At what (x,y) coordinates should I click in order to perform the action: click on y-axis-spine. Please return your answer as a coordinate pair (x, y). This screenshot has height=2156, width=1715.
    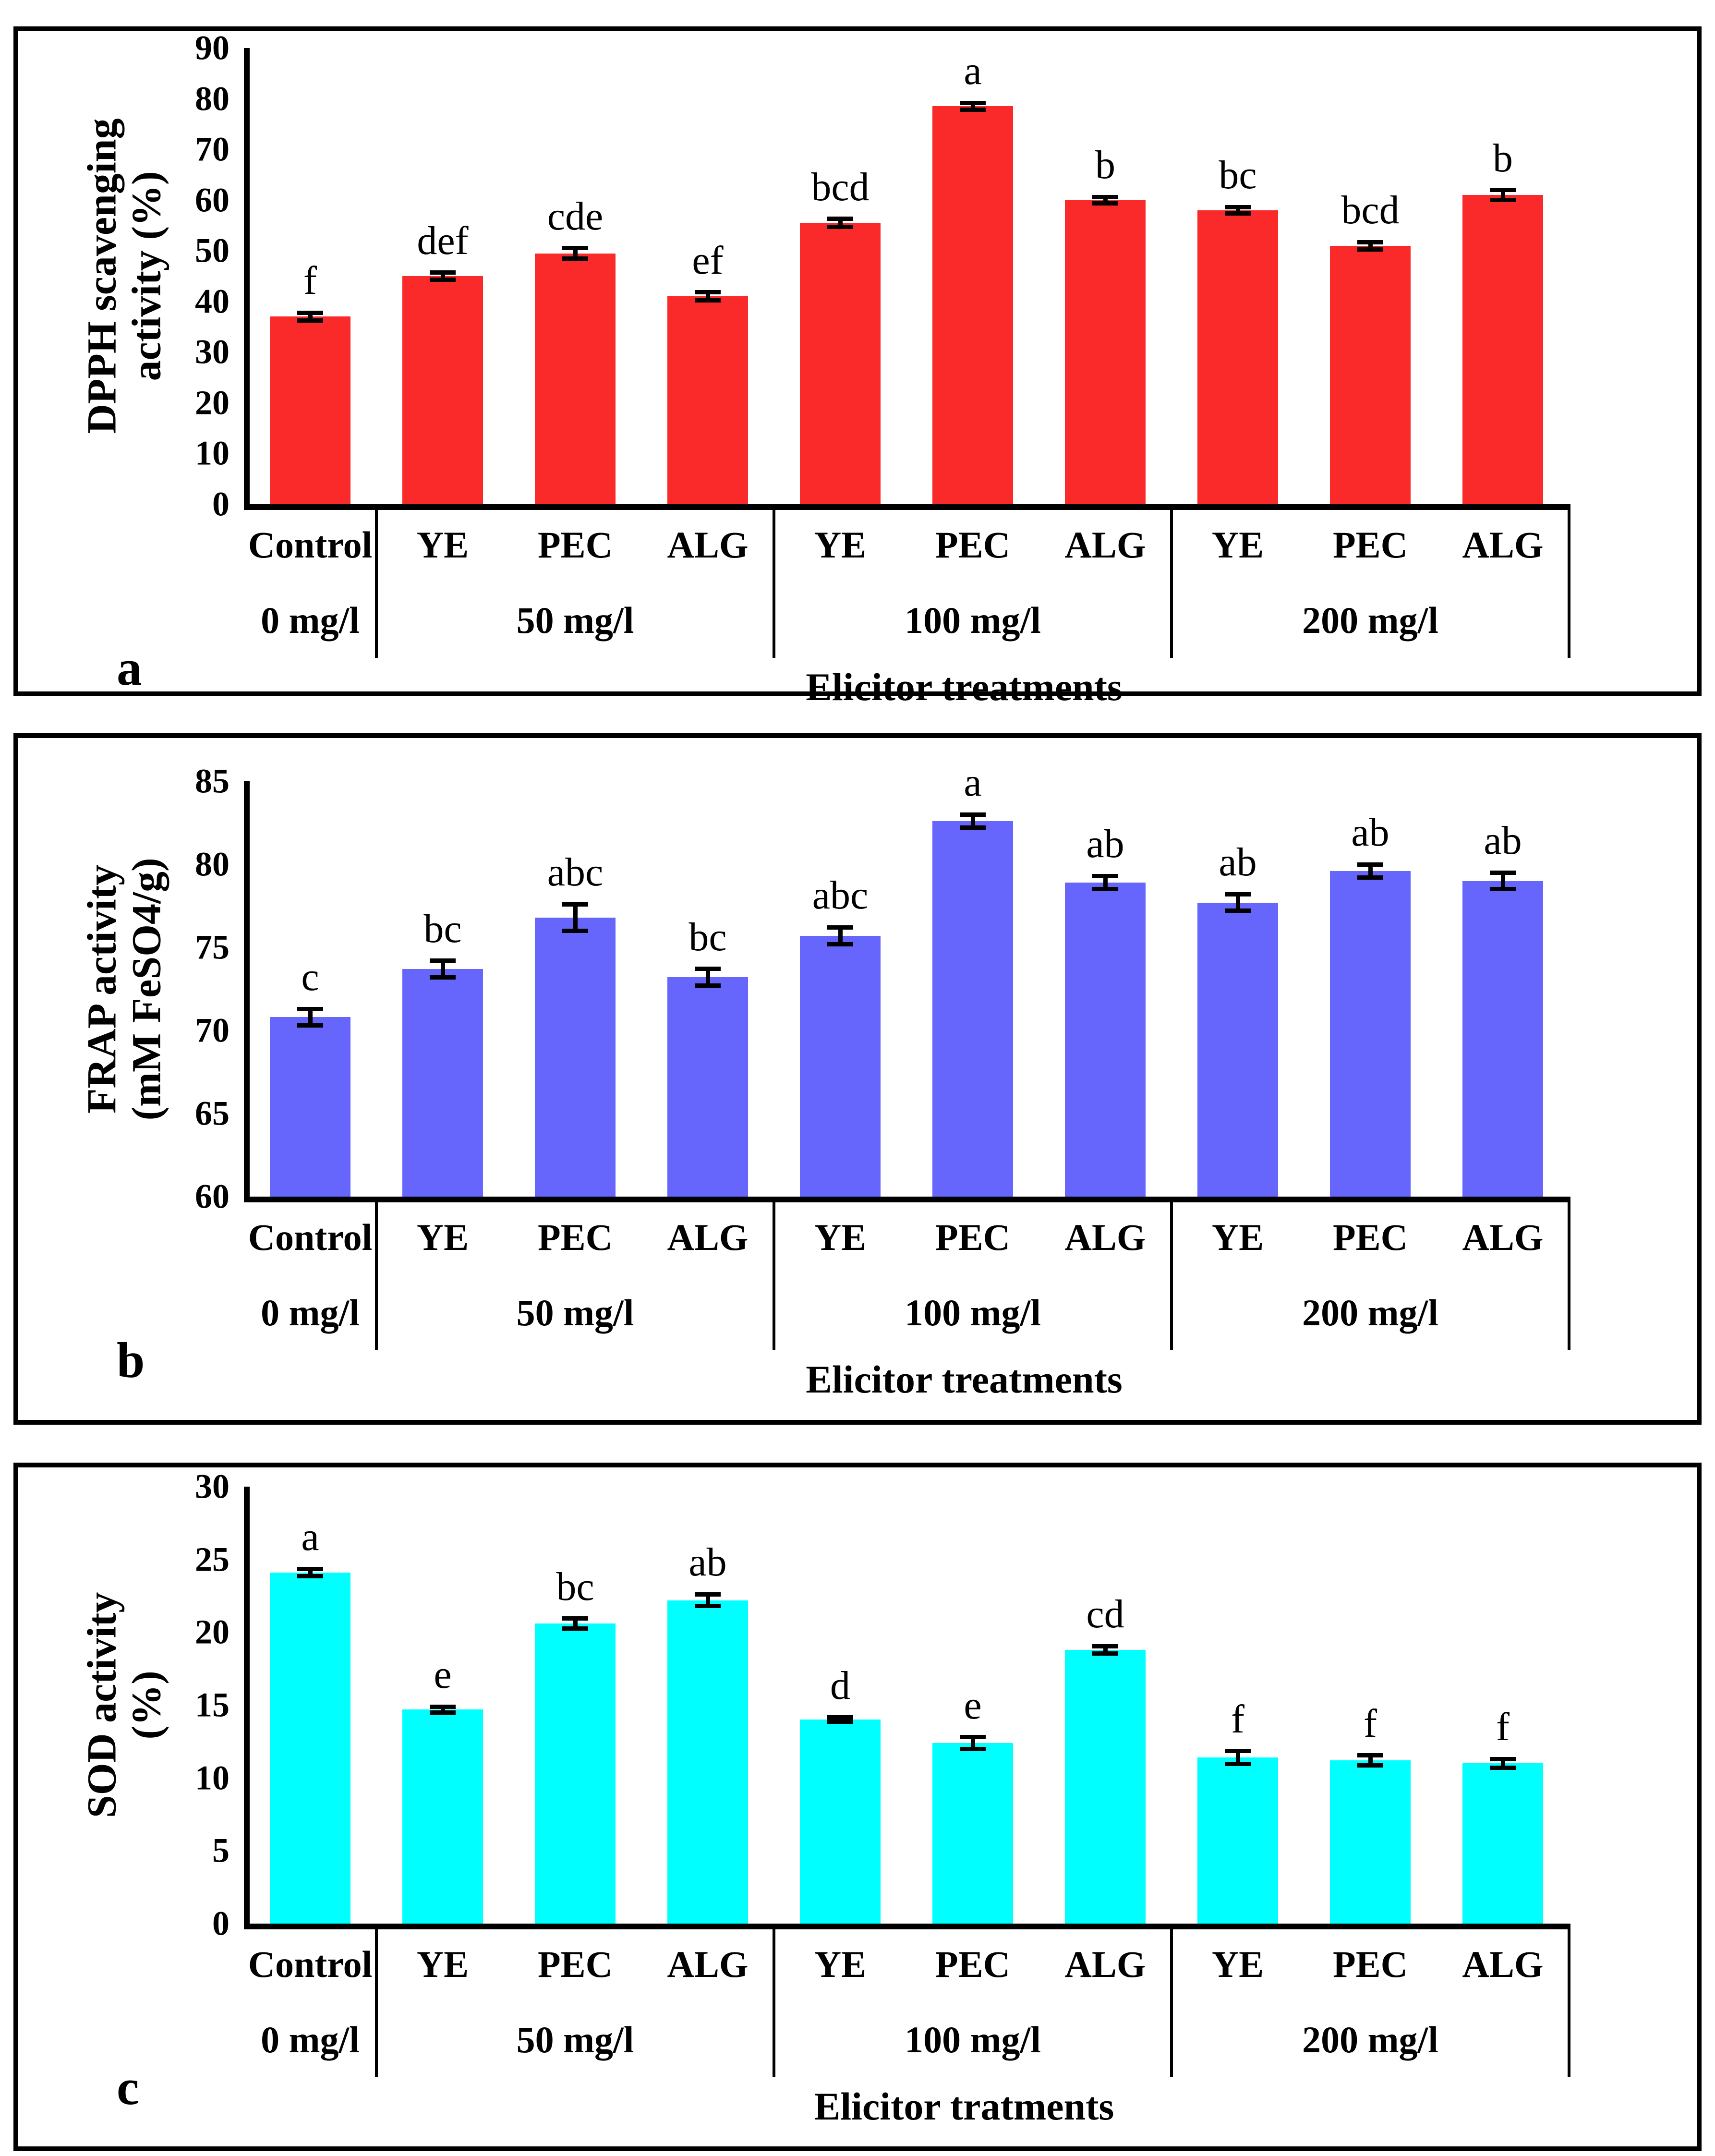
    Looking at the image, I should click on (247, 279).